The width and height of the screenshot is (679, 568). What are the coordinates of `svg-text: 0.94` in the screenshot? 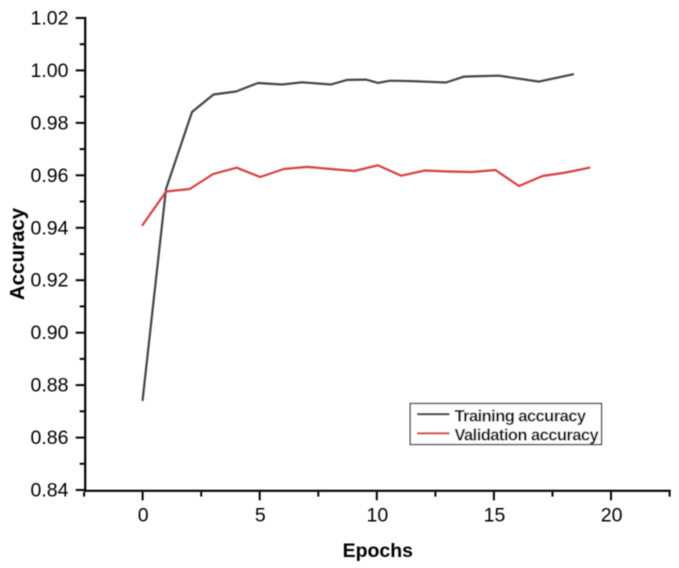 It's located at (50, 228).